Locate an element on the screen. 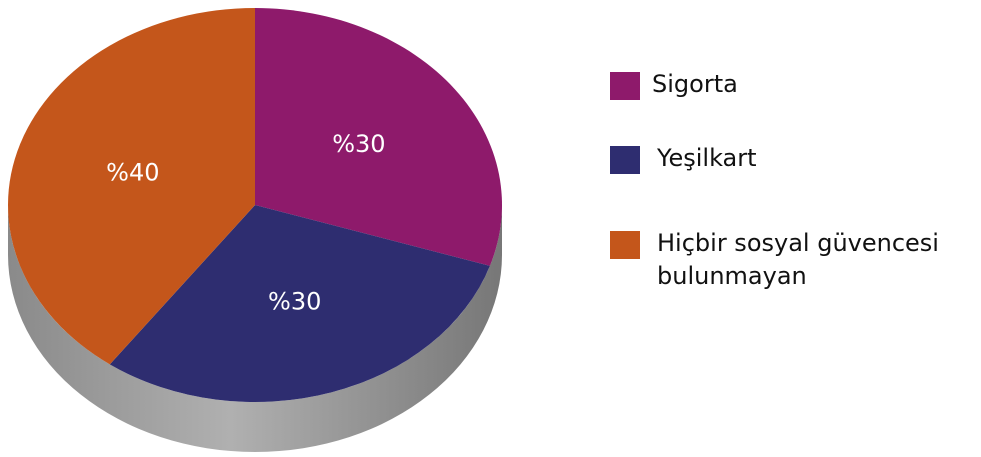  legend-item: Yeşilkart is located at coordinates (793, 158).